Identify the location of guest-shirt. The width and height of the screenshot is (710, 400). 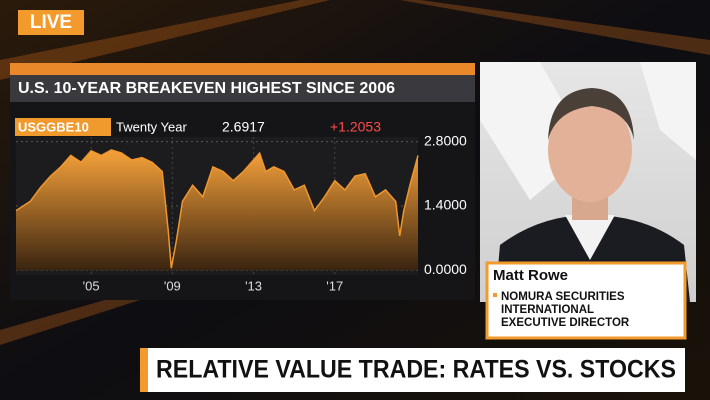
(590, 237).